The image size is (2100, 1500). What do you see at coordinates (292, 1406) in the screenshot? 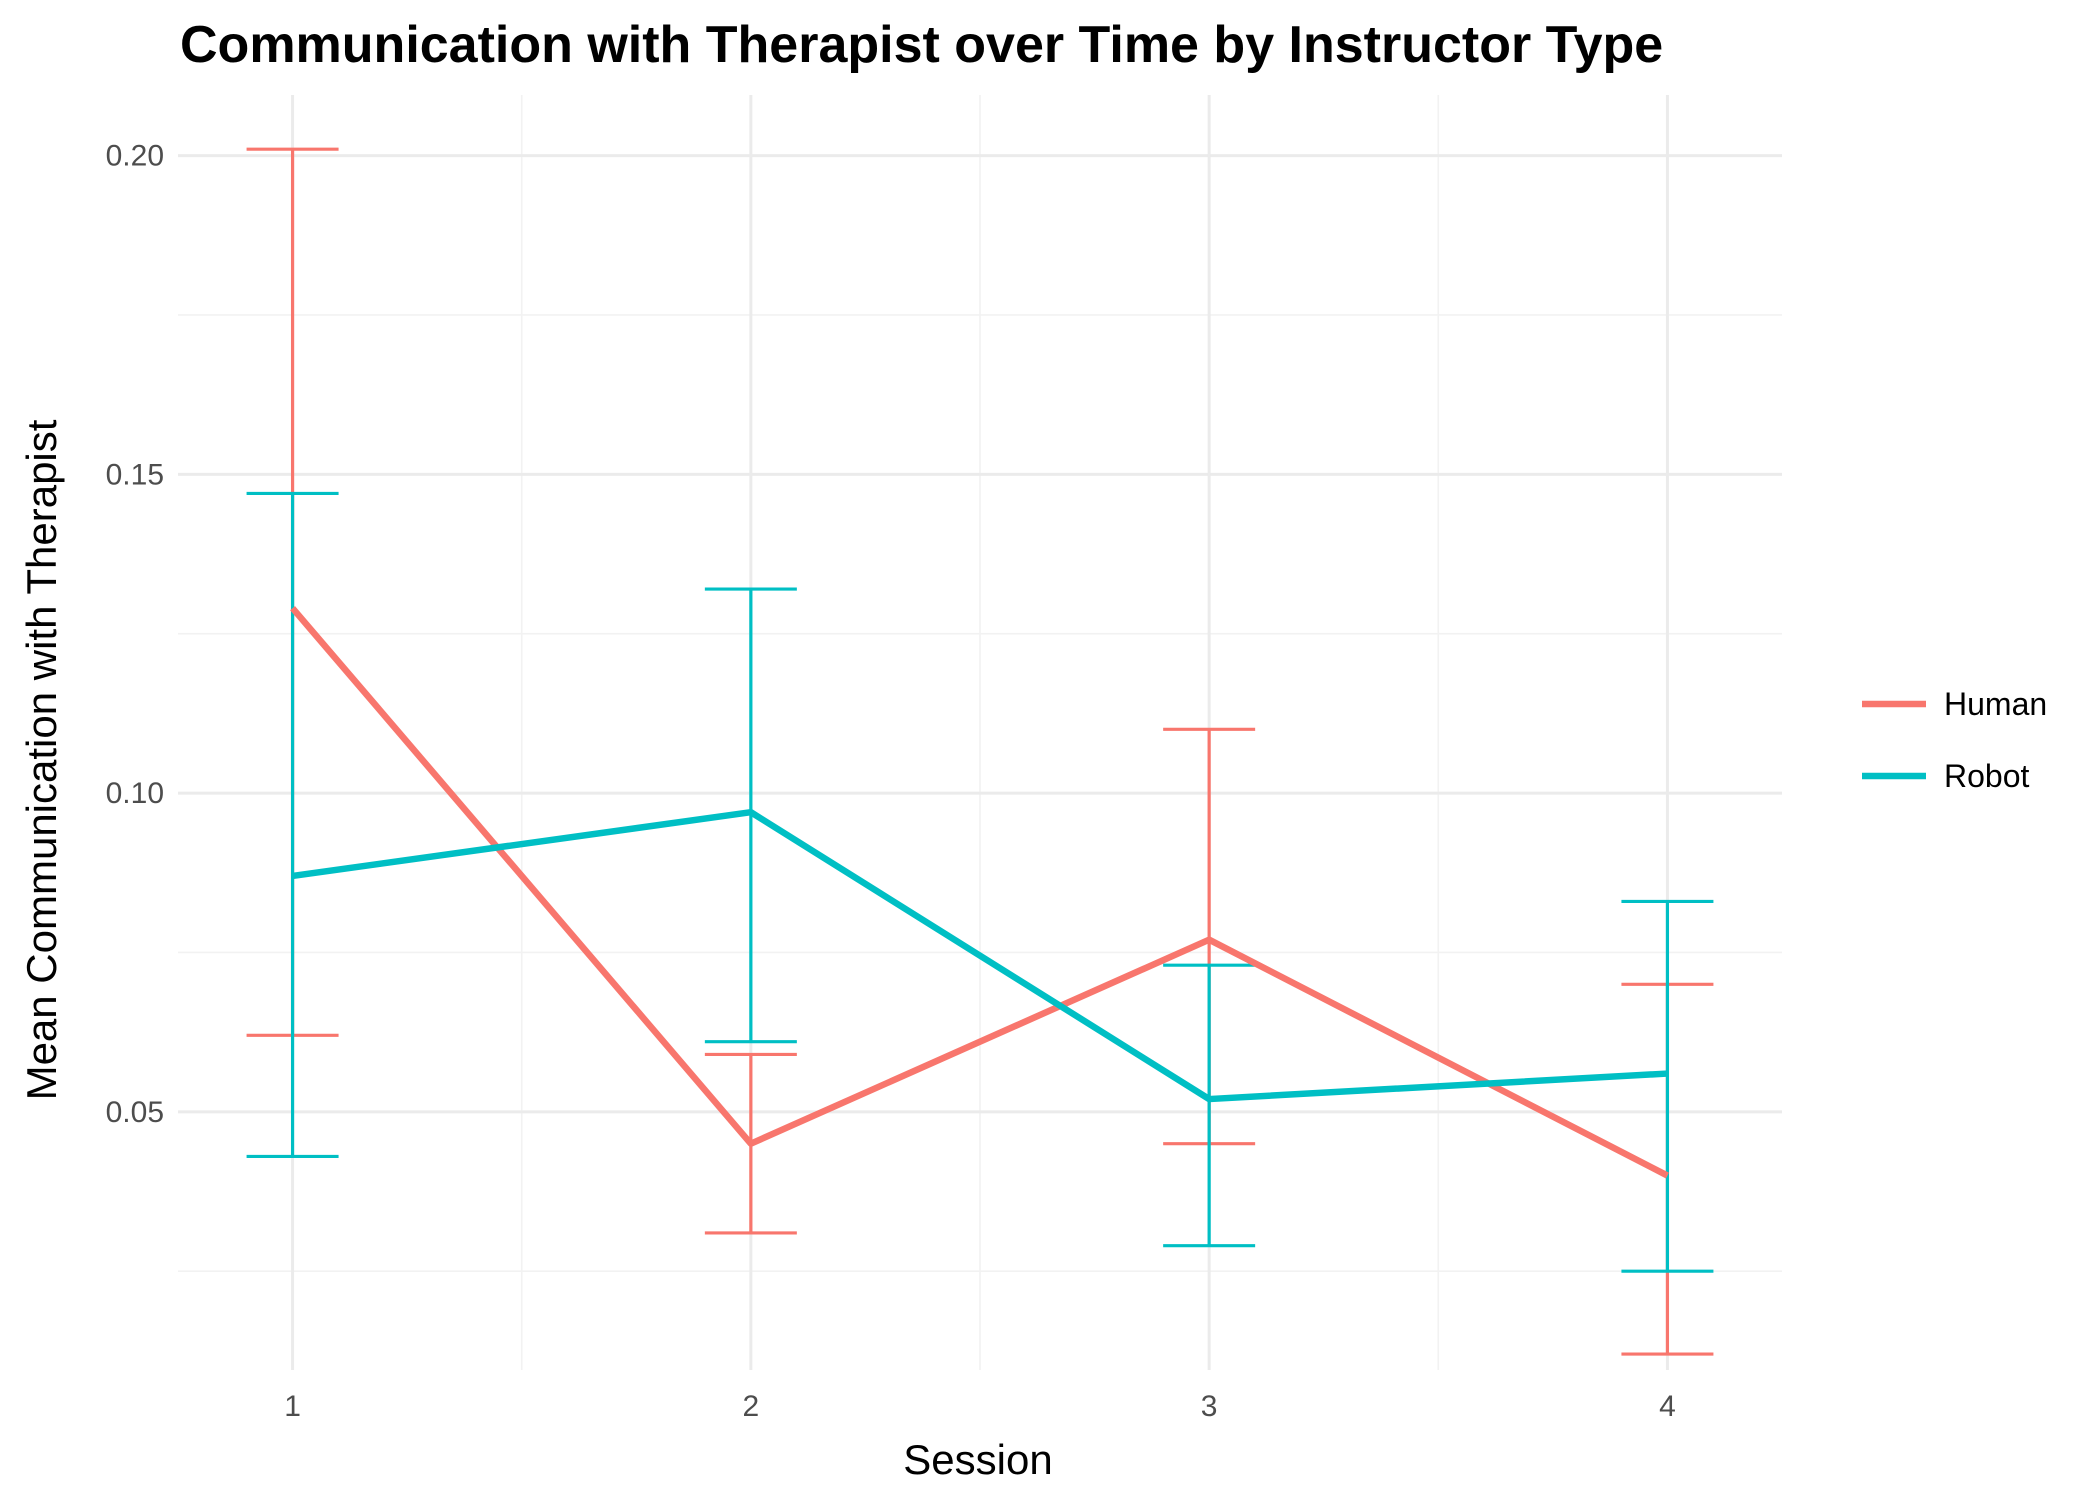
I see `x-tick-label: 1` at bounding box center [292, 1406].